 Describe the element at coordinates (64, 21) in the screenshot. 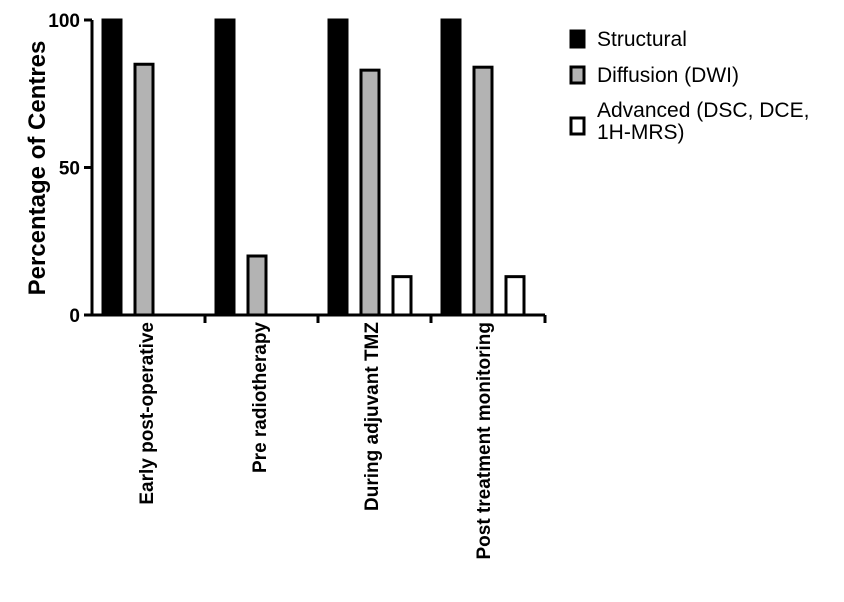

I see `y-tick-label-3: 100` at that location.